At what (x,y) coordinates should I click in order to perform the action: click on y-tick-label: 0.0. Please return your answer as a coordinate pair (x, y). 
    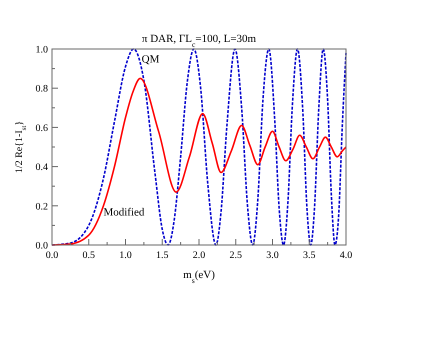
    Looking at the image, I should click on (42, 246).